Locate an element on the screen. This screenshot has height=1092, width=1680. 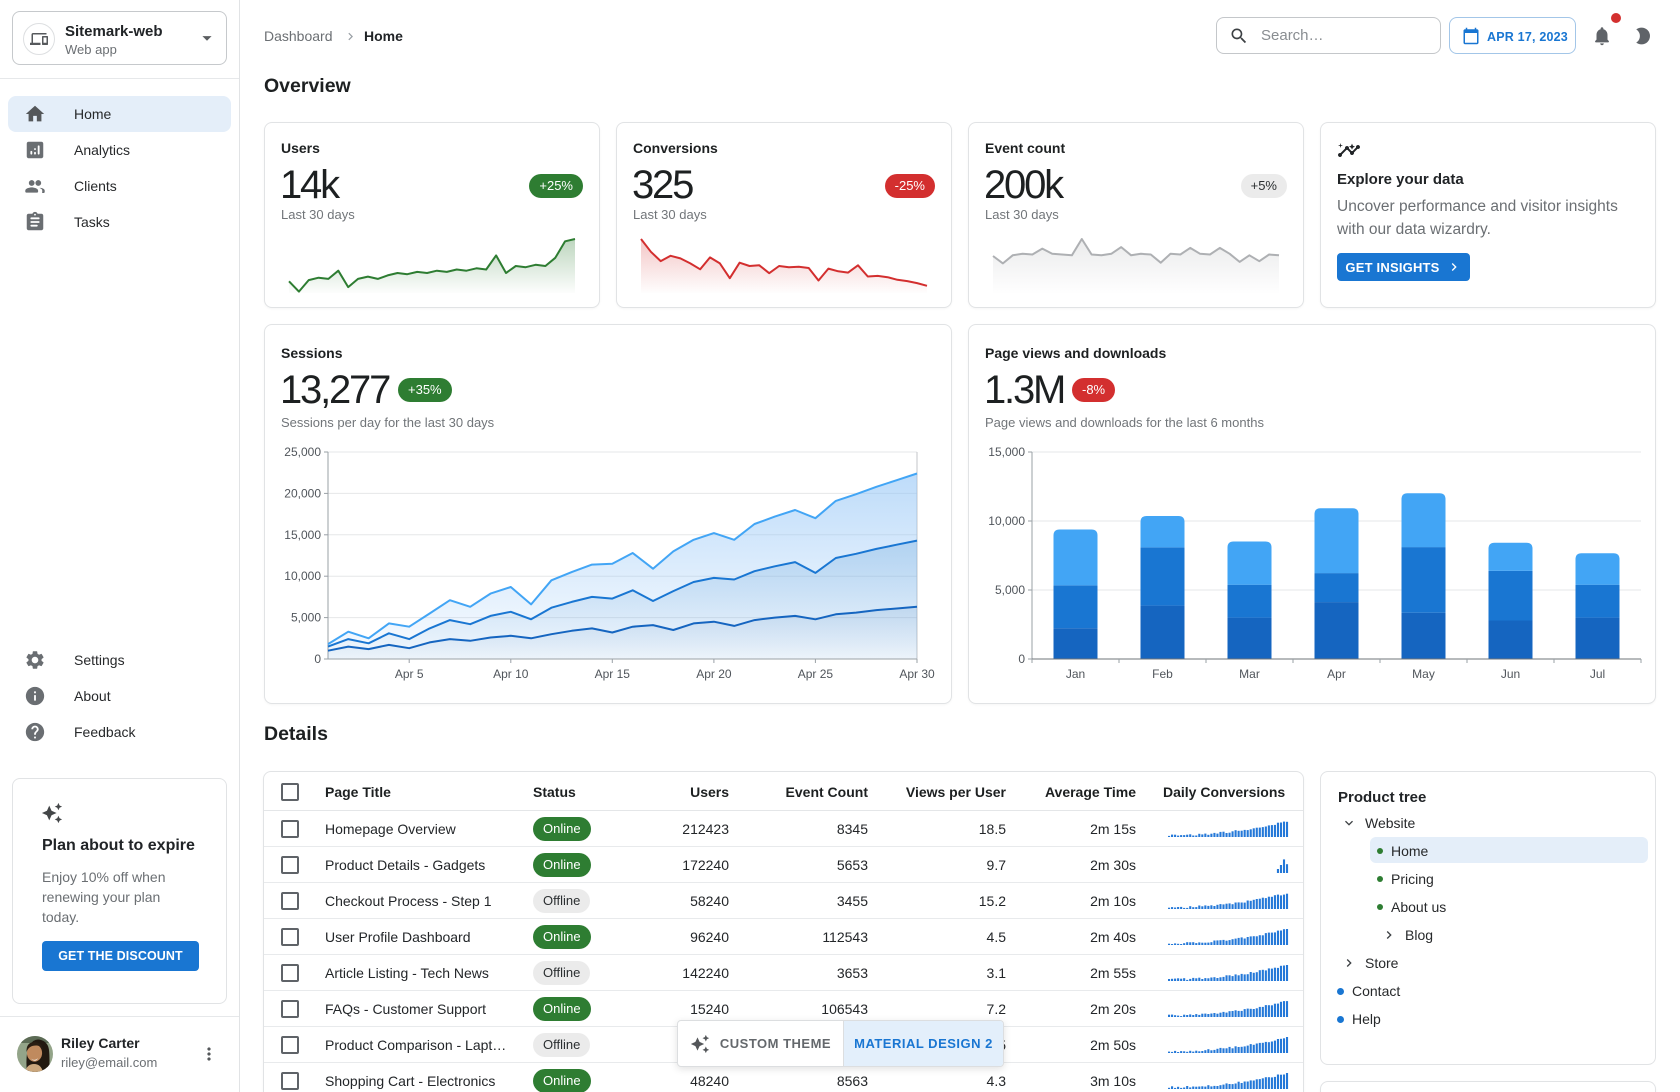
svg-text: Jun is located at coordinates (1510, 674).